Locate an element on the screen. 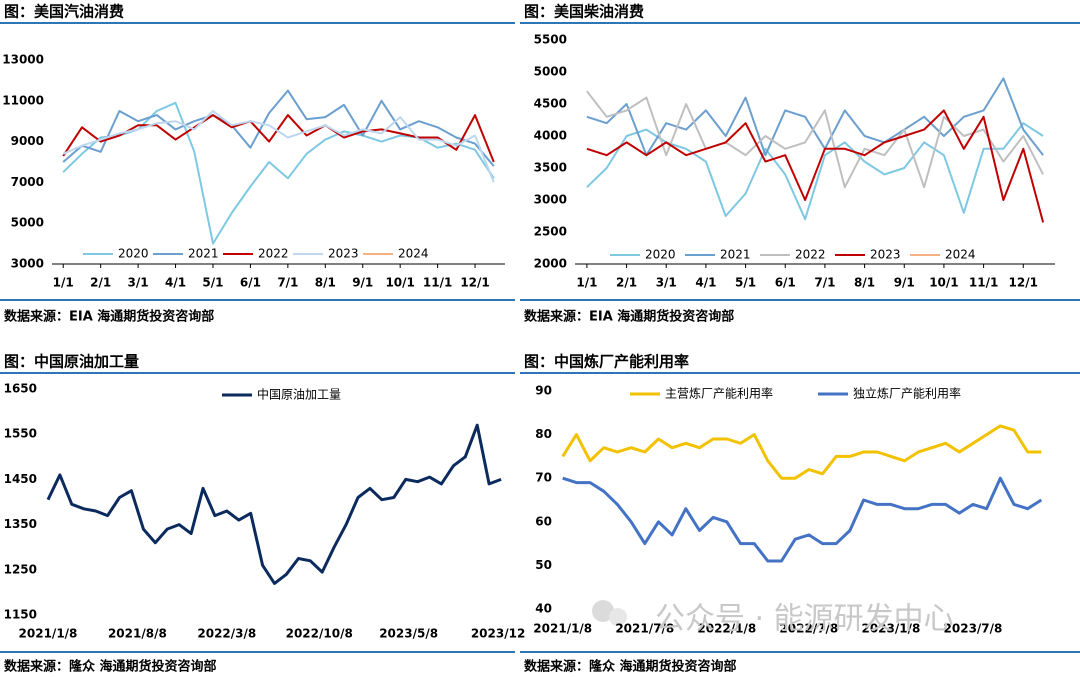  panel-title: 图：美国柴油消费 is located at coordinates (584, 12).